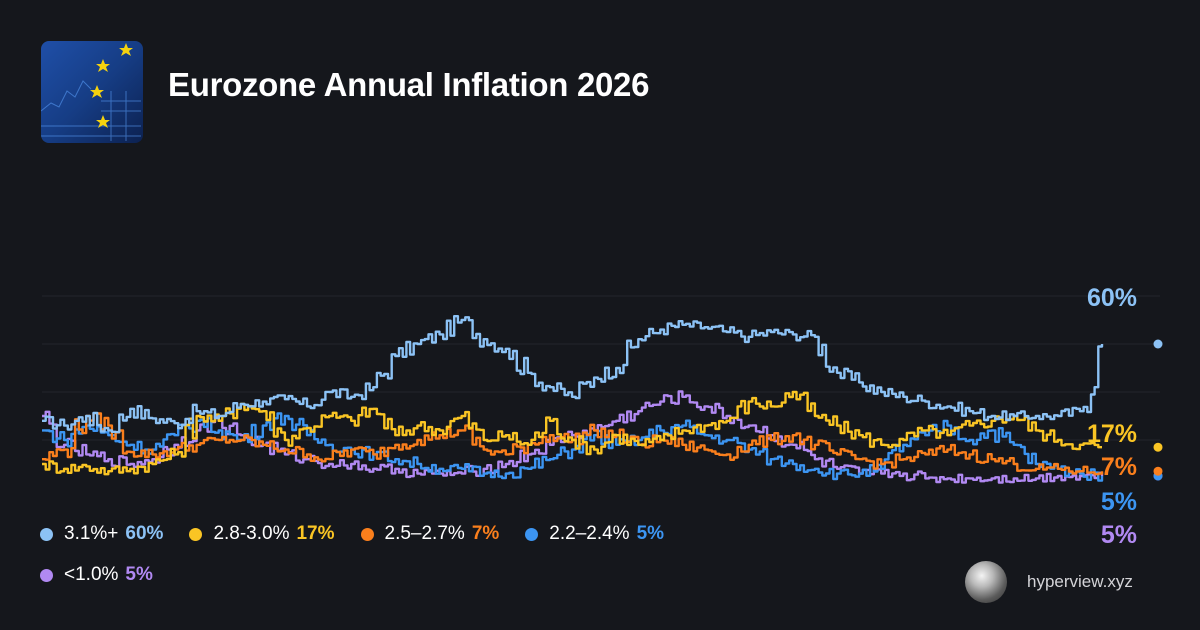 The height and width of the screenshot is (630, 1200). What do you see at coordinates (440, 575) in the screenshot?
I see `legend-row: <1.0% 5%` at bounding box center [440, 575].